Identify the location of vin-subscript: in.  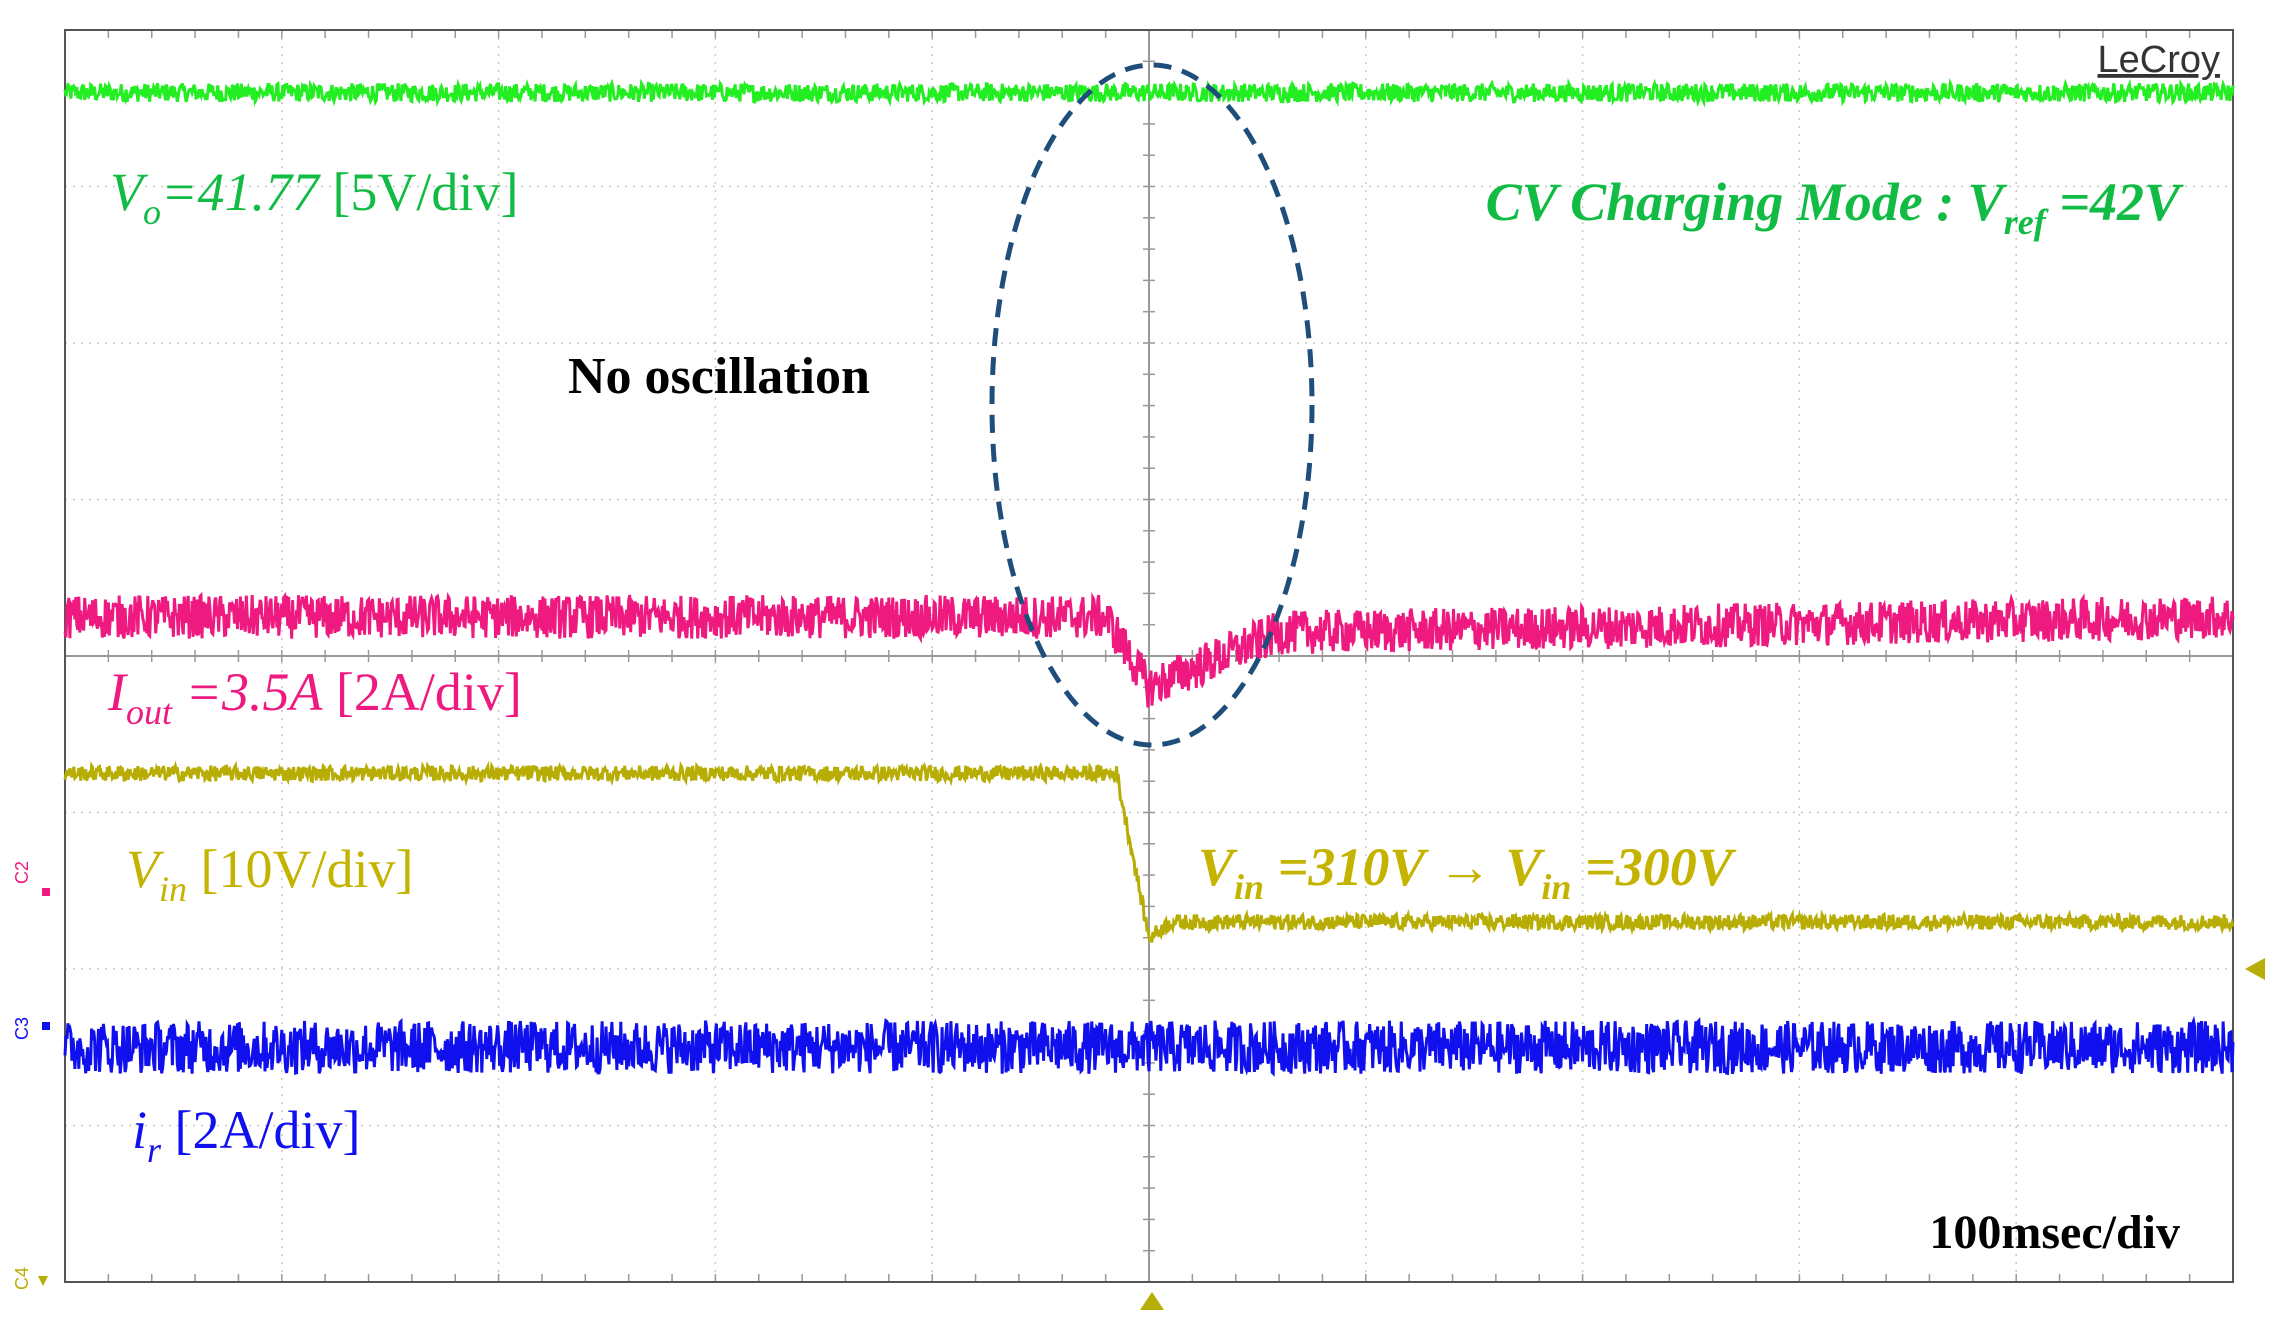
(173, 889).